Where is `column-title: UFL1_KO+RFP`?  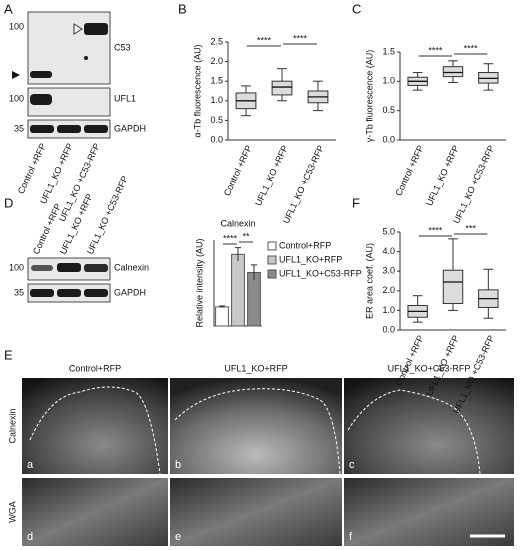 column-title: UFL1_KO+RFP is located at coordinates (255, 368).